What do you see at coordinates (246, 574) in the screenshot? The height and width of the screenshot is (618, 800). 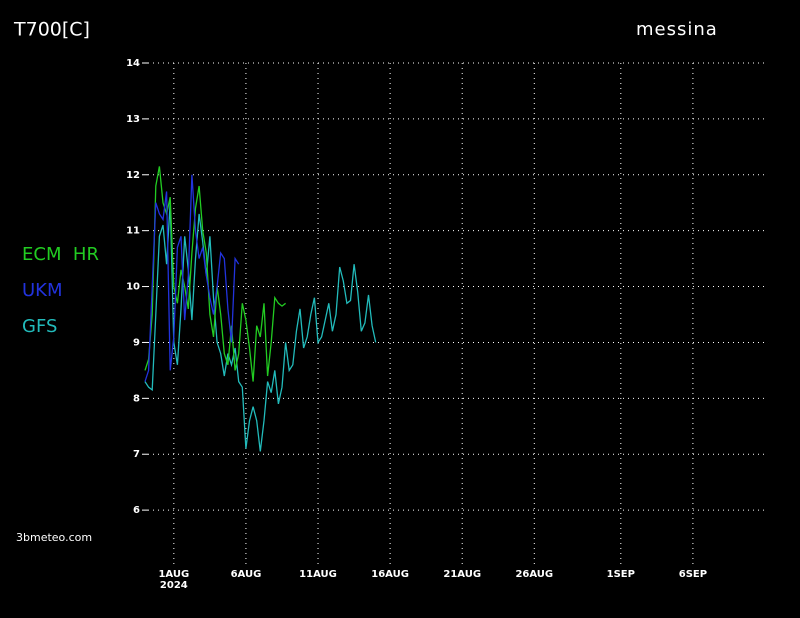 I see `x-tick-label: 6AUG` at bounding box center [246, 574].